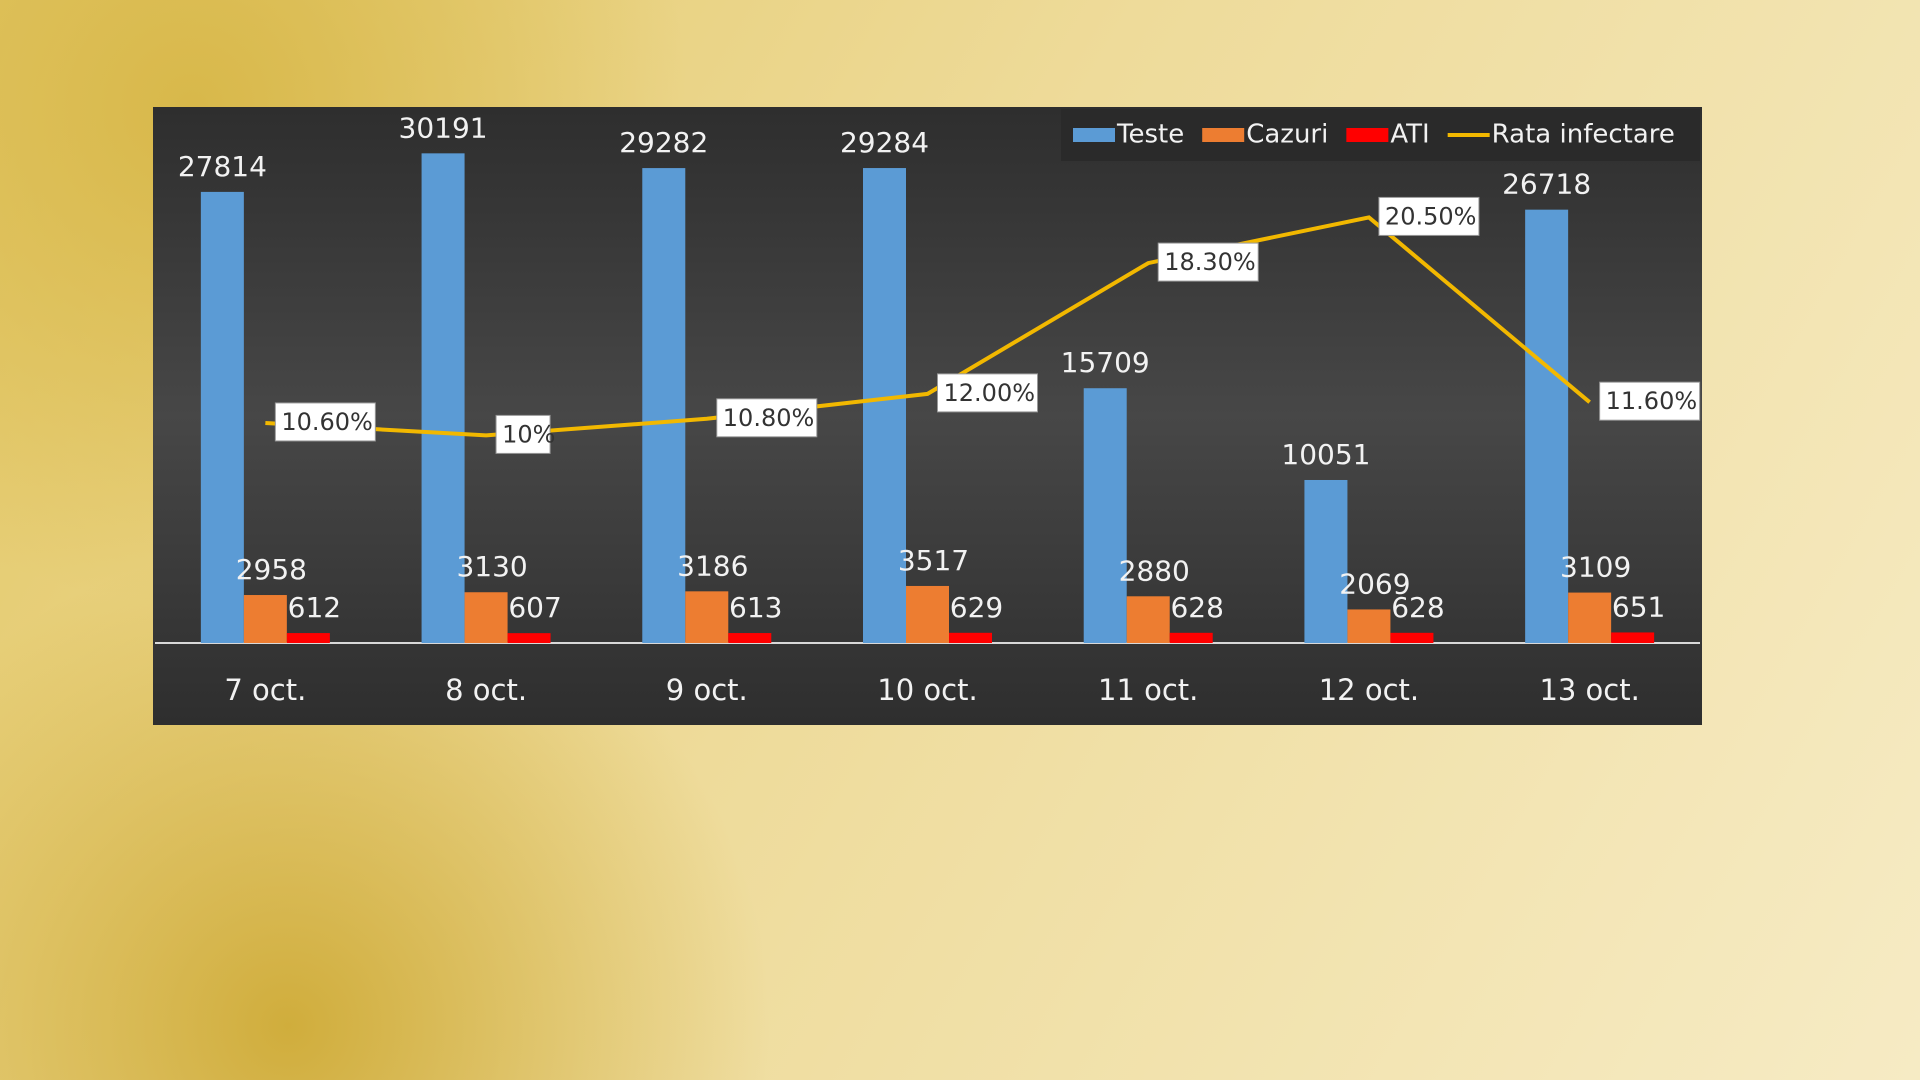 The image size is (1920, 1080). Describe the element at coordinates (486, 690) in the screenshot. I see `x-tick-label: 8 oct.` at that location.